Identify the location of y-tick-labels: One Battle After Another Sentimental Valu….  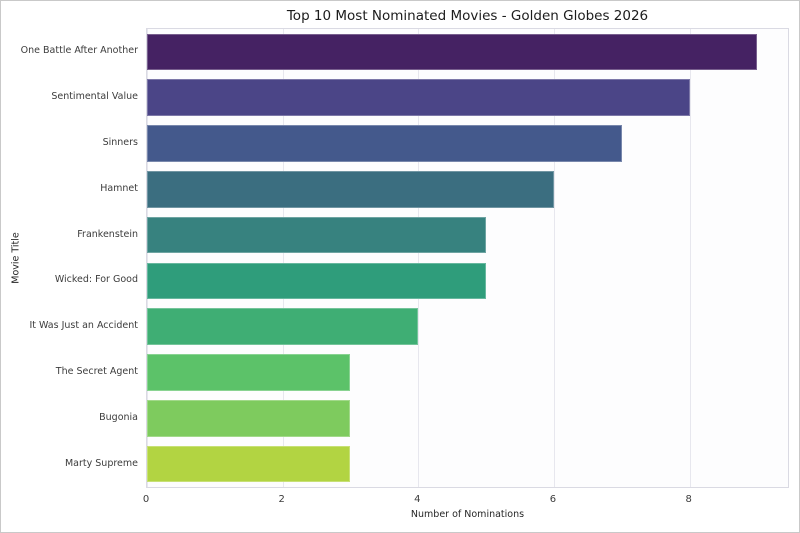
(69, 258).